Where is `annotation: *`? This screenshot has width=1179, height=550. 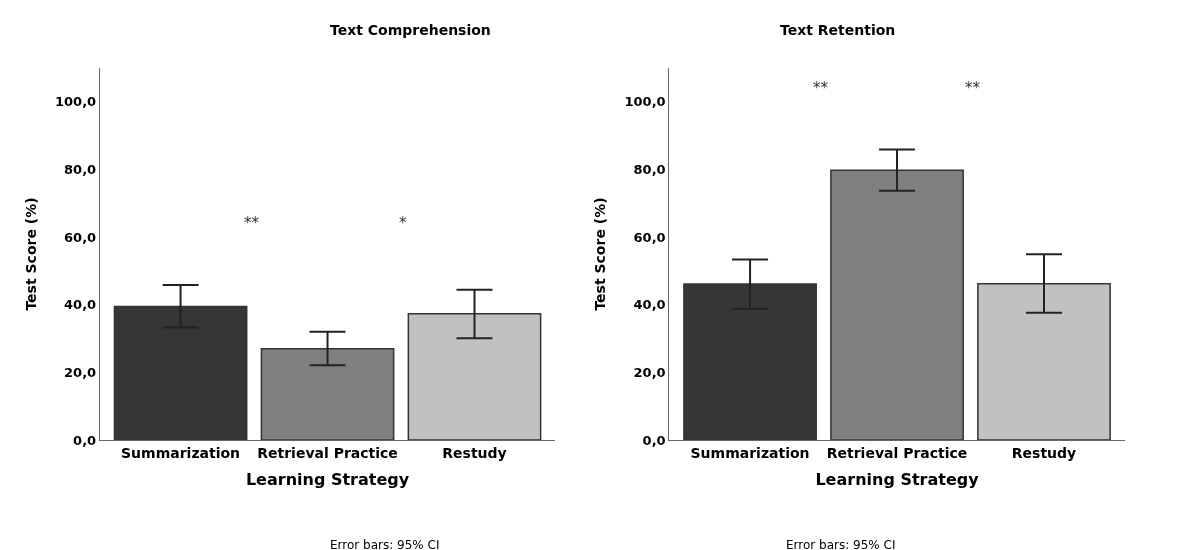 annotation: * is located at coordinates (403, 223).